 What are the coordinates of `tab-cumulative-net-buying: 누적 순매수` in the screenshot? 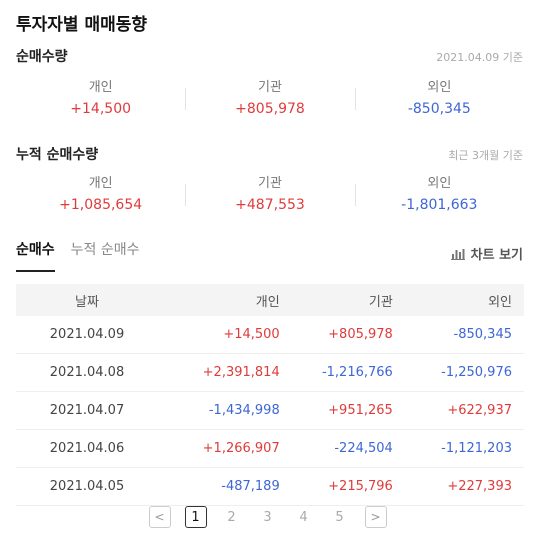 It's located at (105, 250).